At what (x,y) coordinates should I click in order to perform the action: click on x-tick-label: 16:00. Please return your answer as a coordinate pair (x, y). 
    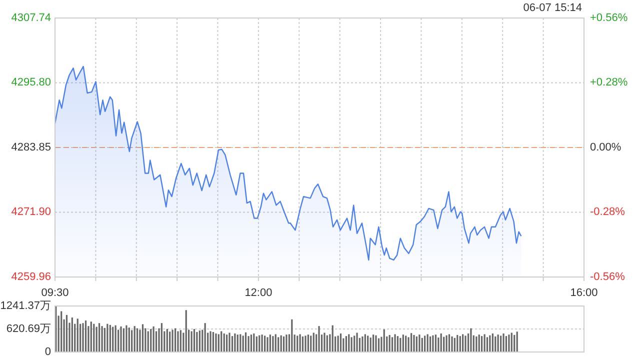
    Looking at the image, I should click on (584, 292).